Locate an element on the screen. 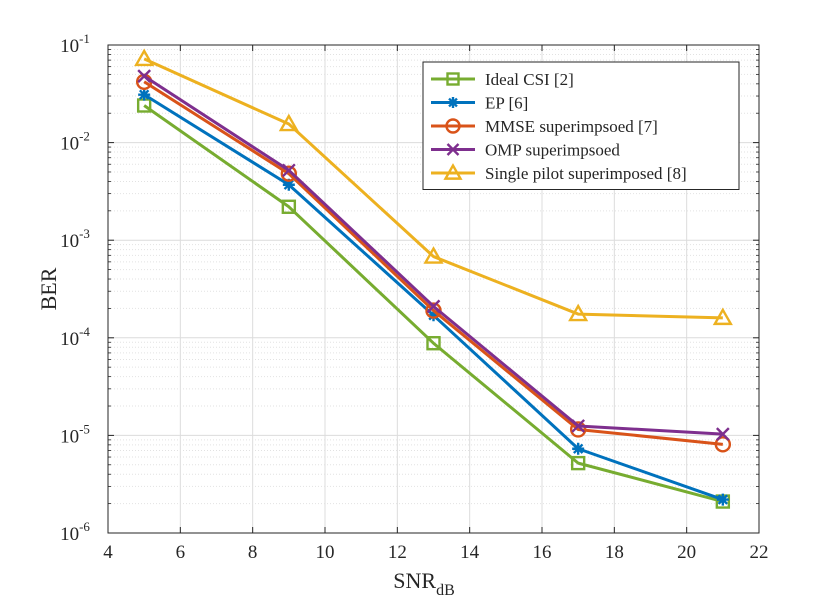  y-tick-labels: 10⁻⁶ 10⁻⁵ 10⁻⁴ 10⁻³ 10⁻² 10⁻¹ is located at coordinates (75, 288).